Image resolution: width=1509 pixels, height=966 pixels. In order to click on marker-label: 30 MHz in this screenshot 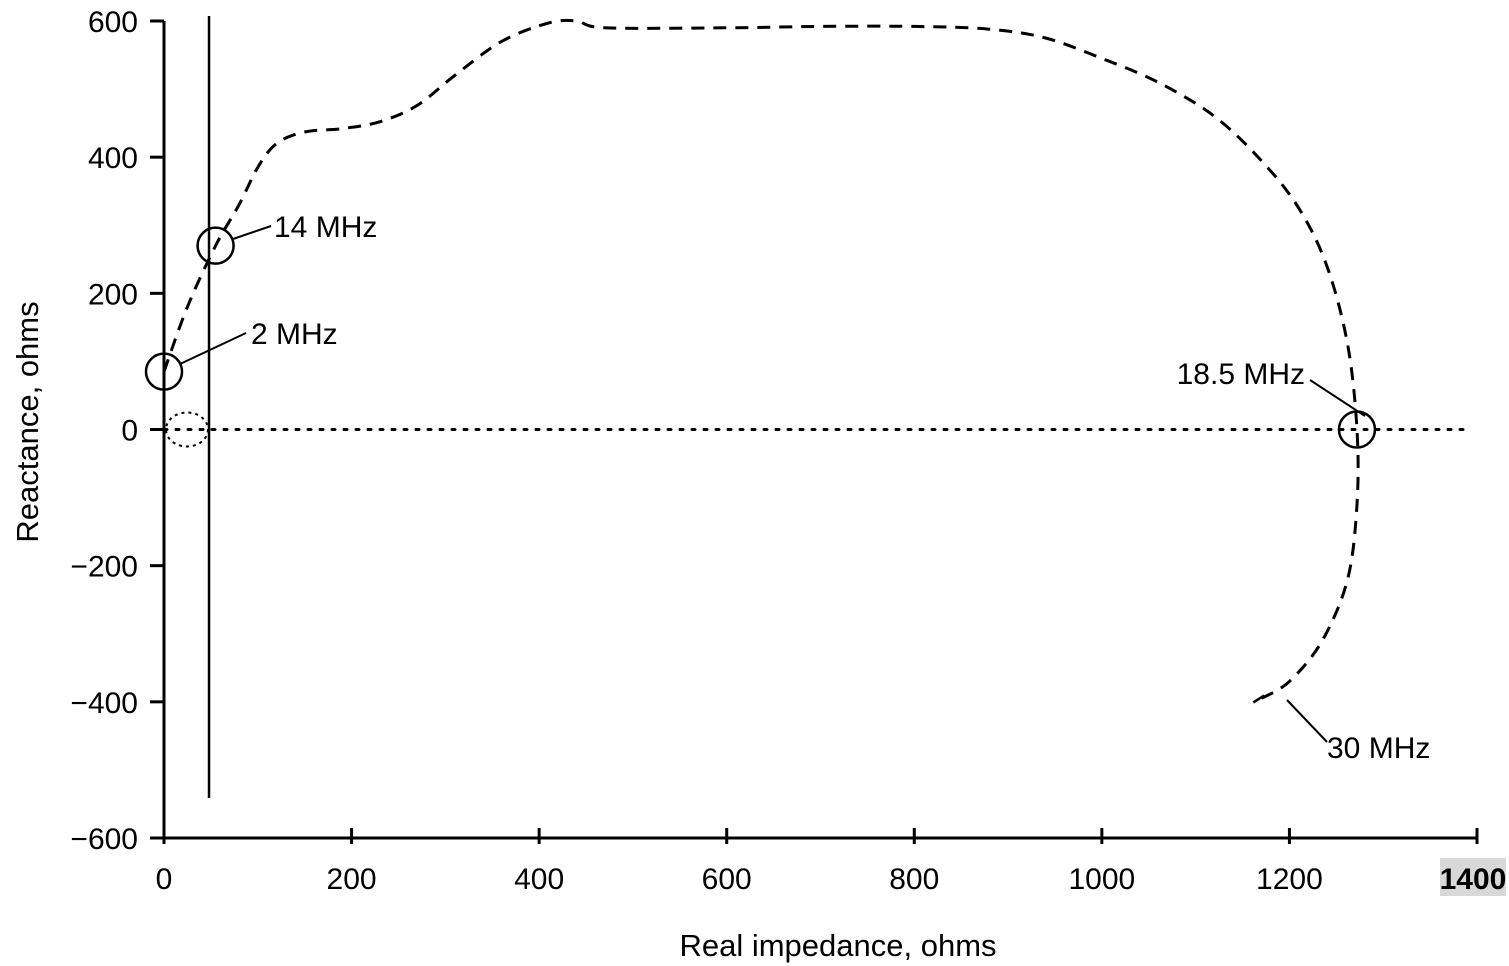, I will do `click(1378, 748)`.